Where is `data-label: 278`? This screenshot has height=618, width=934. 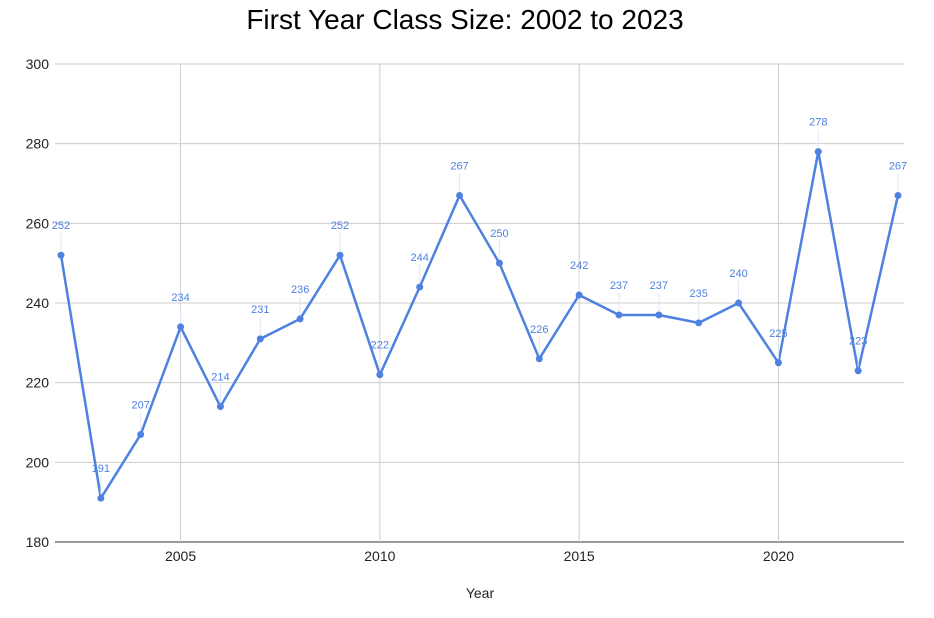
data-label: 278 is located at coordinates (818, 123).